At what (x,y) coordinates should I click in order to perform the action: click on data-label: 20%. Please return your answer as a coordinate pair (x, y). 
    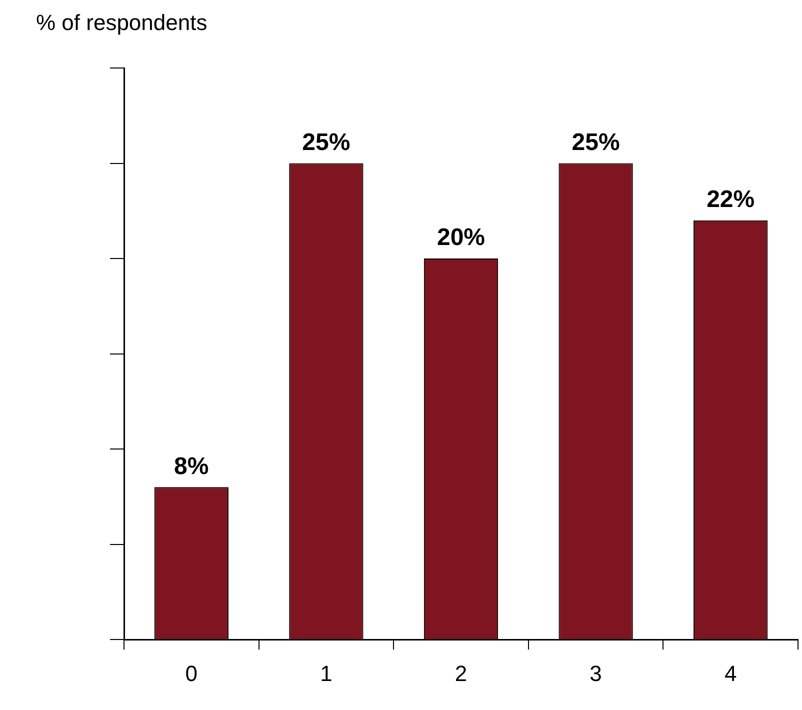
    Looking at the image, I should click on (461, 238).